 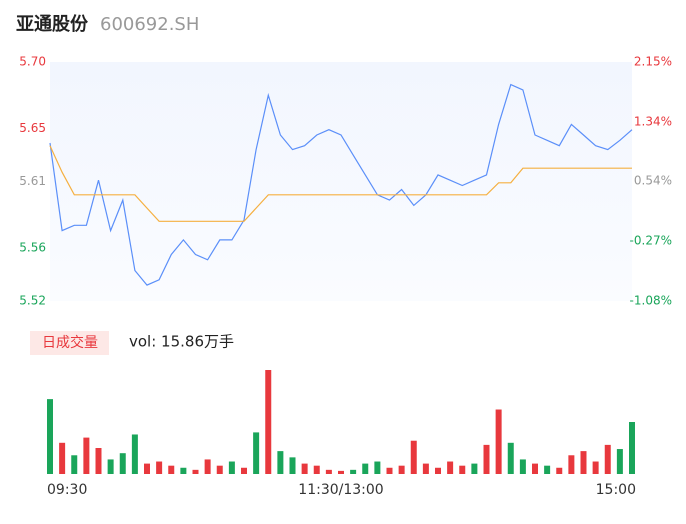 What do you see at coordinates (651, 301) in the screenshot?
I see `y2-tick-label: -1.08%` at bounding box center [651, 301].